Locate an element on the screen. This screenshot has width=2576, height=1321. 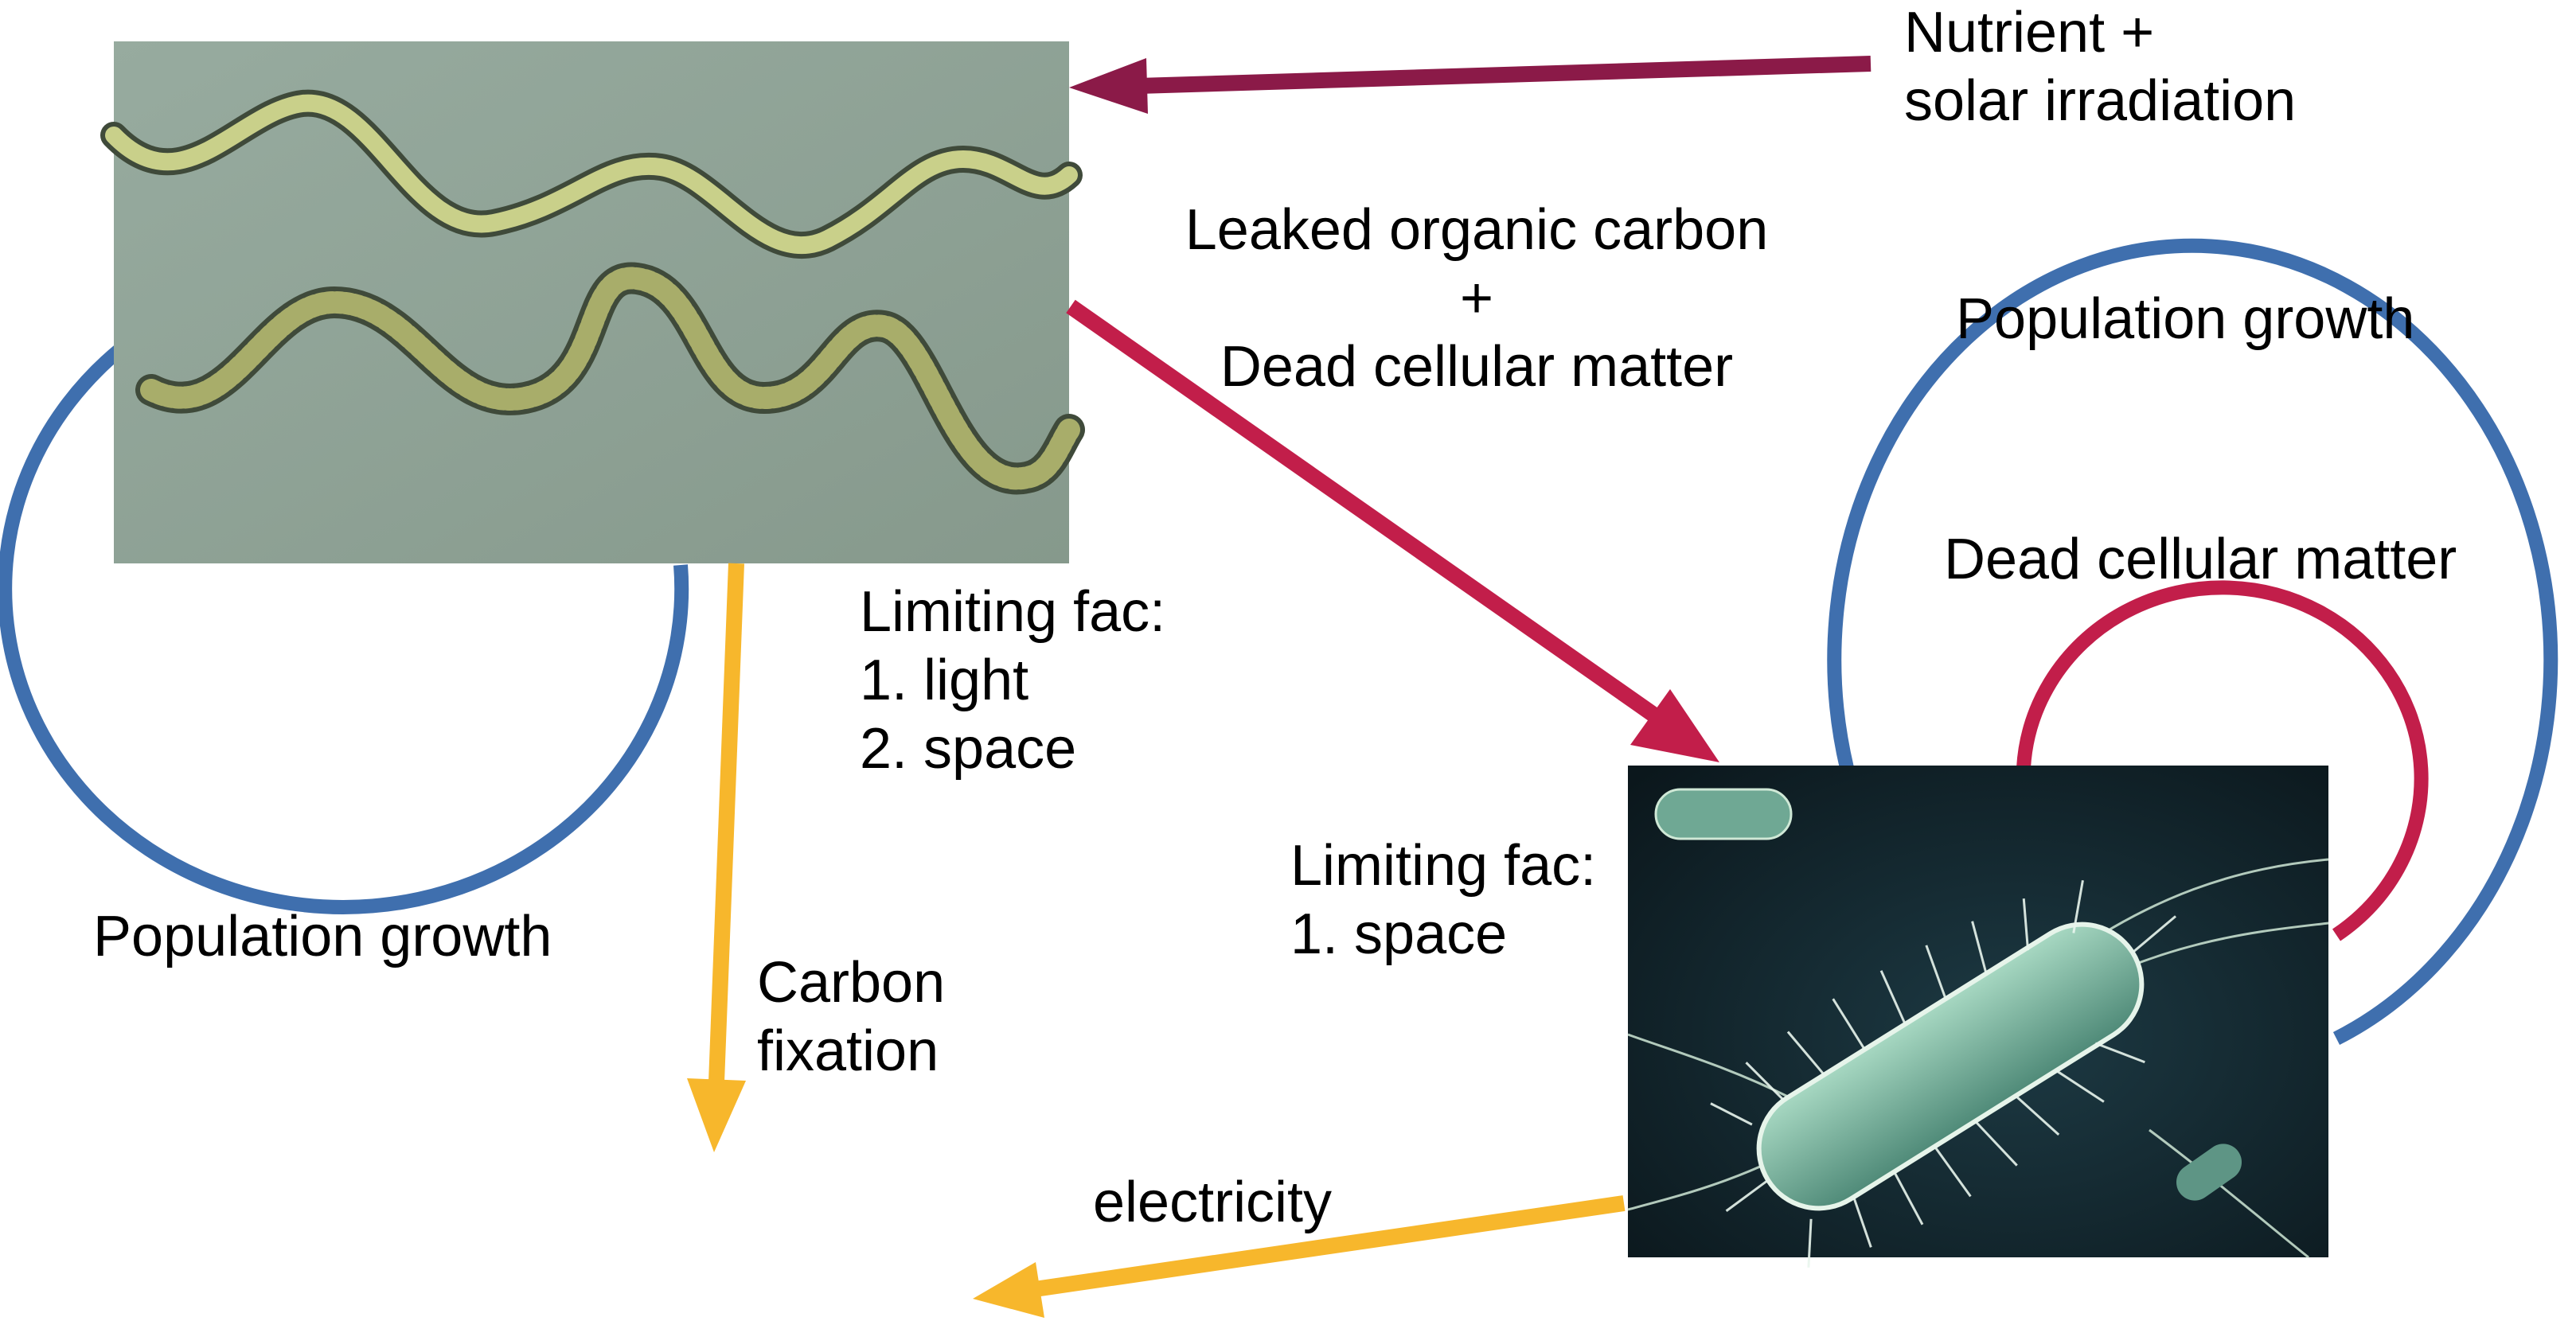
carbon-fixation-arrow is located at coordinates (716, 857).